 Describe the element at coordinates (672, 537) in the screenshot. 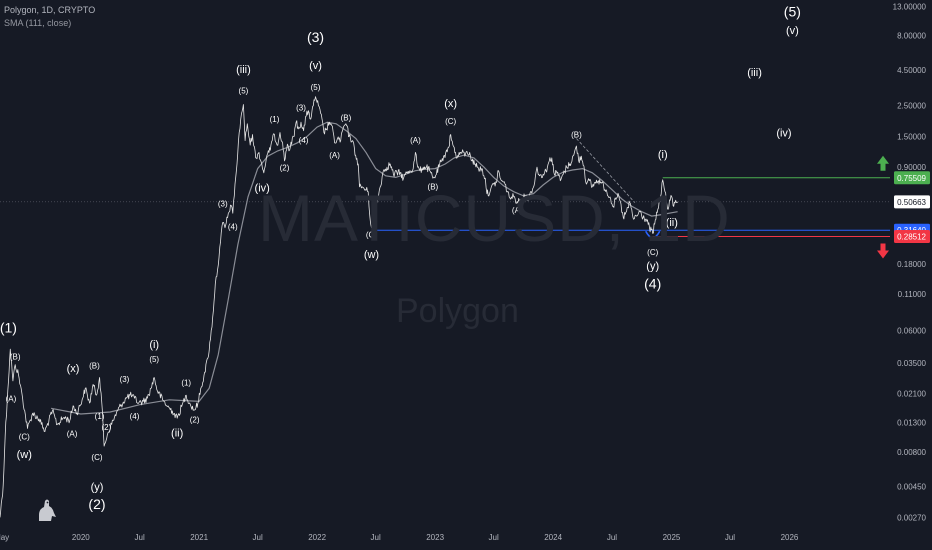

I see `x-tick-label: 2025` at that location.